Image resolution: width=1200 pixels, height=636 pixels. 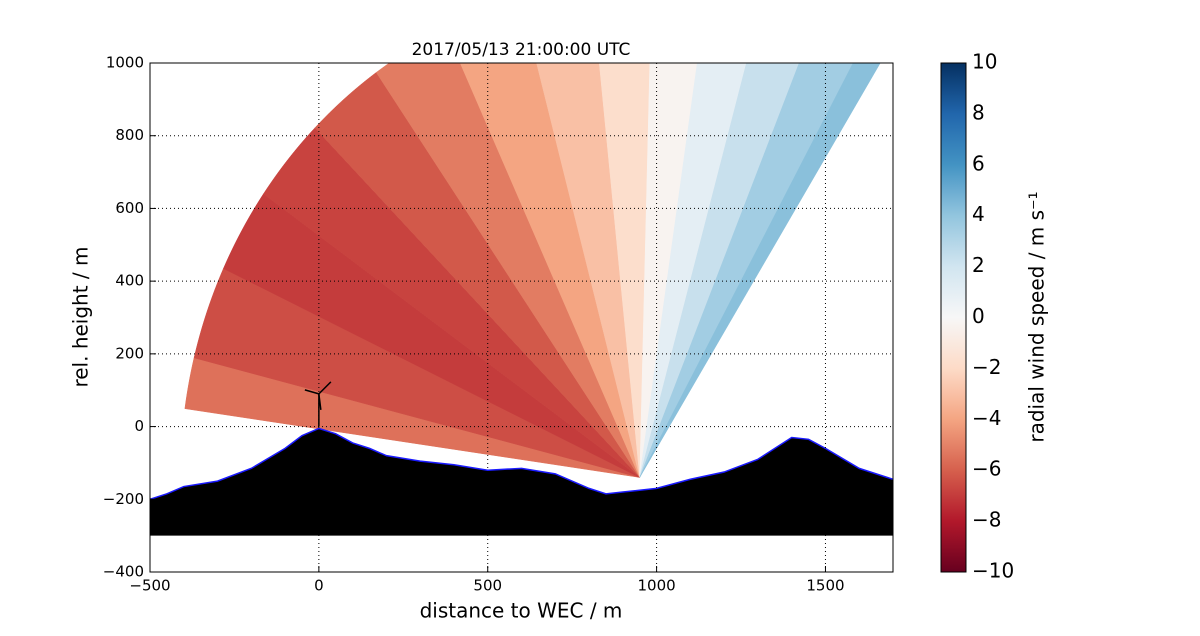 I want to click on x-tick-label: −500, so click(x=149, y=586).